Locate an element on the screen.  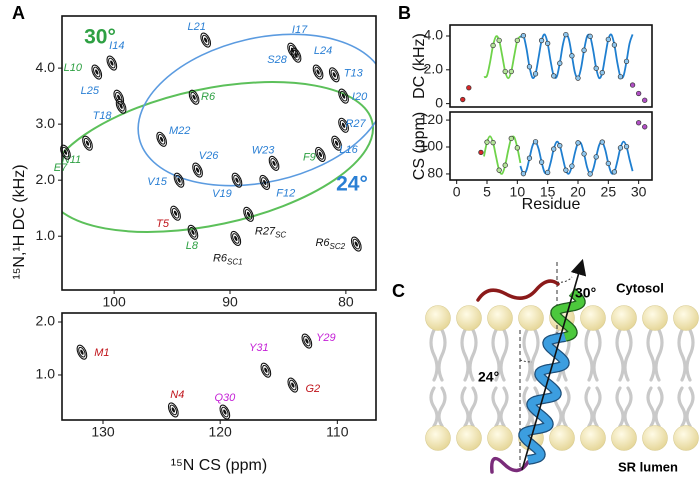
x-tick-label: 10 is located at coordinates (518, 192).